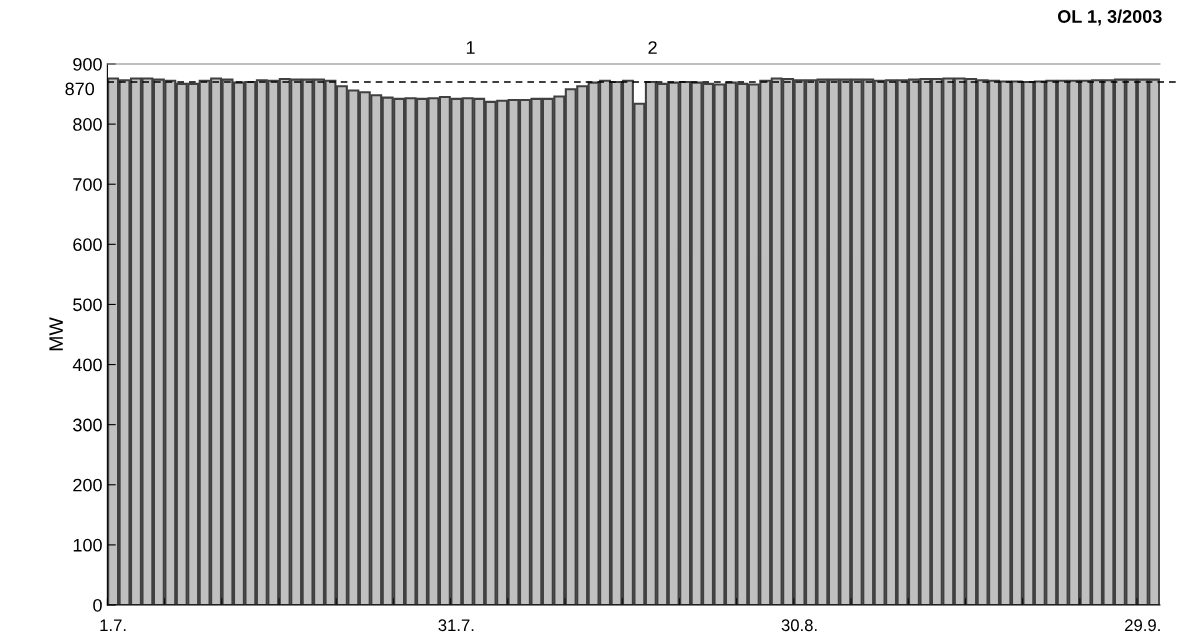 This screenshot has height=641, width=1180. I want to click on y-tick-label: 300, so click(87, 425).